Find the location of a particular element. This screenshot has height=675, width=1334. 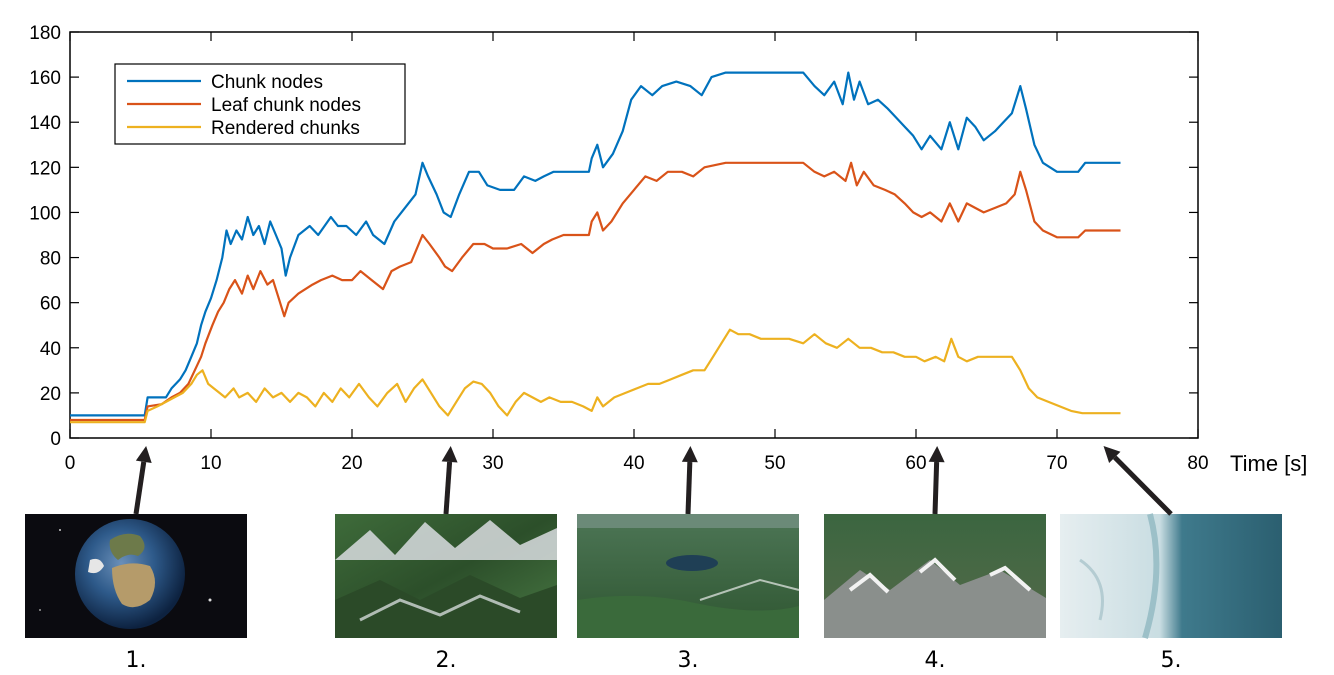

thumbnail-caption: 1. is located at coordinates (136, 660).